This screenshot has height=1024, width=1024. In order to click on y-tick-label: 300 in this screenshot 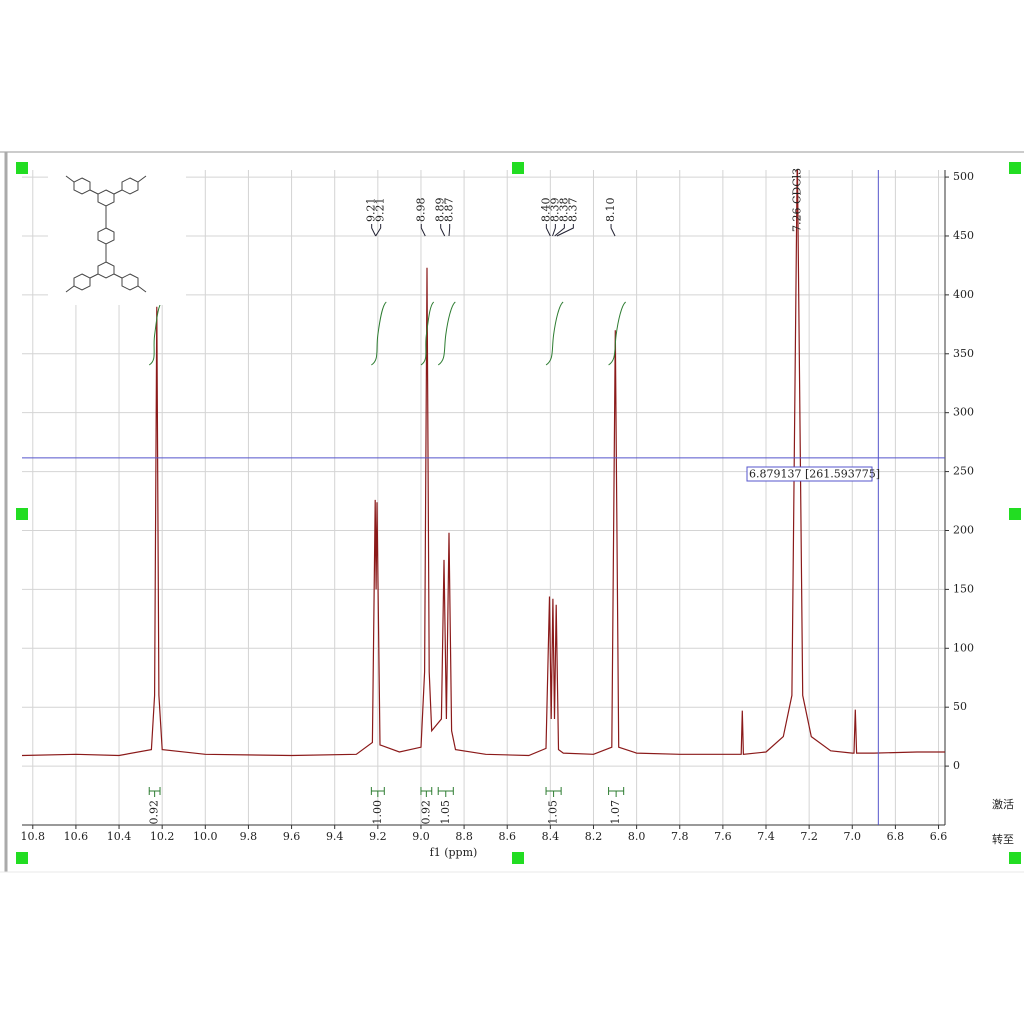, I will do `click(963, 412)`.